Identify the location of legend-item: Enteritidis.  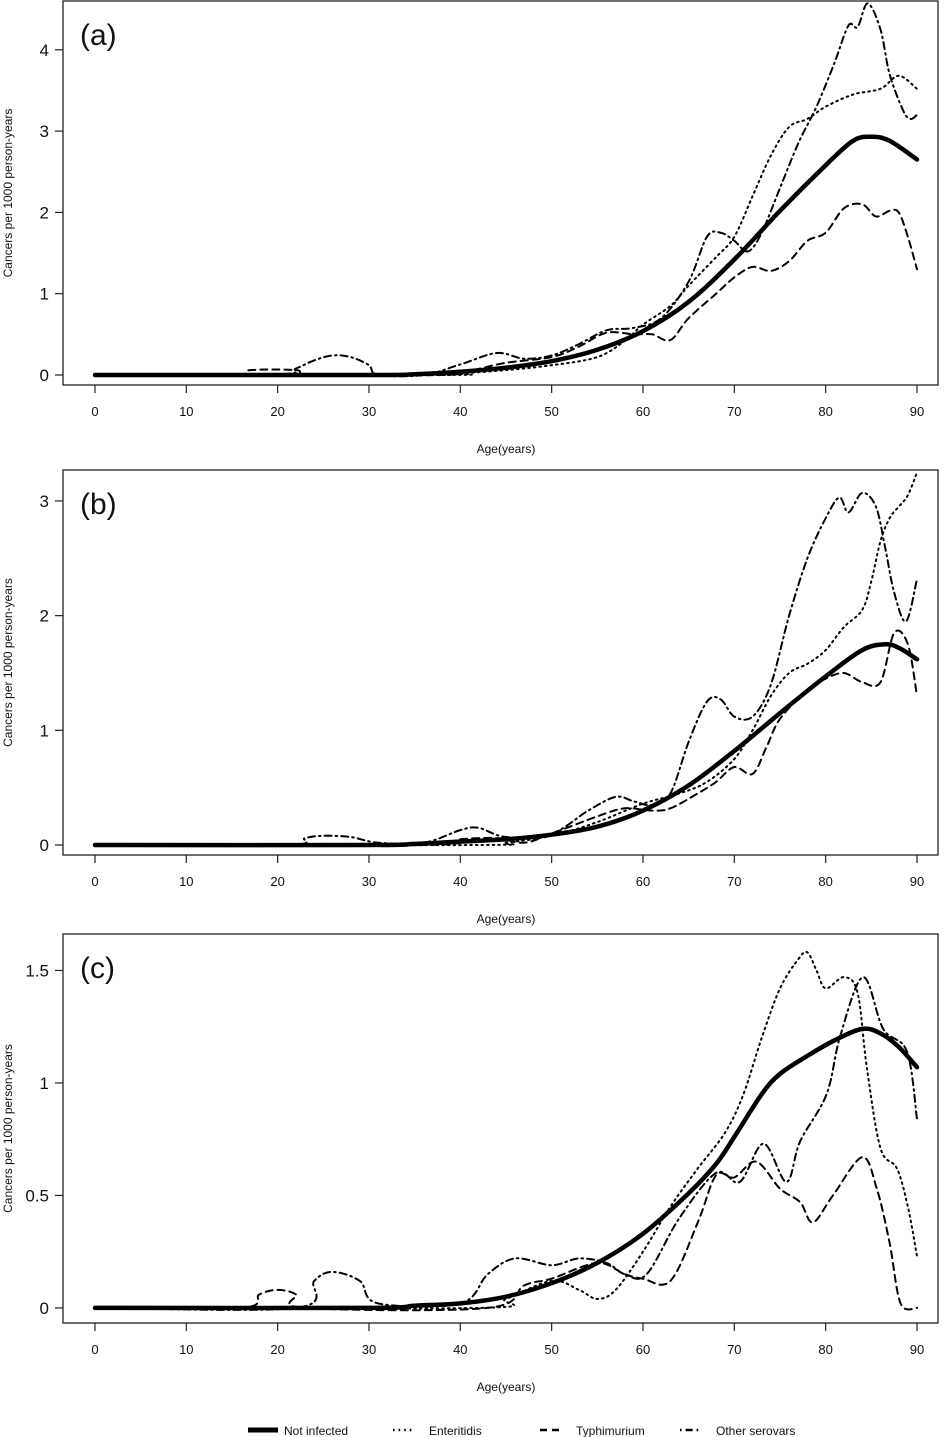
(437, 1430).